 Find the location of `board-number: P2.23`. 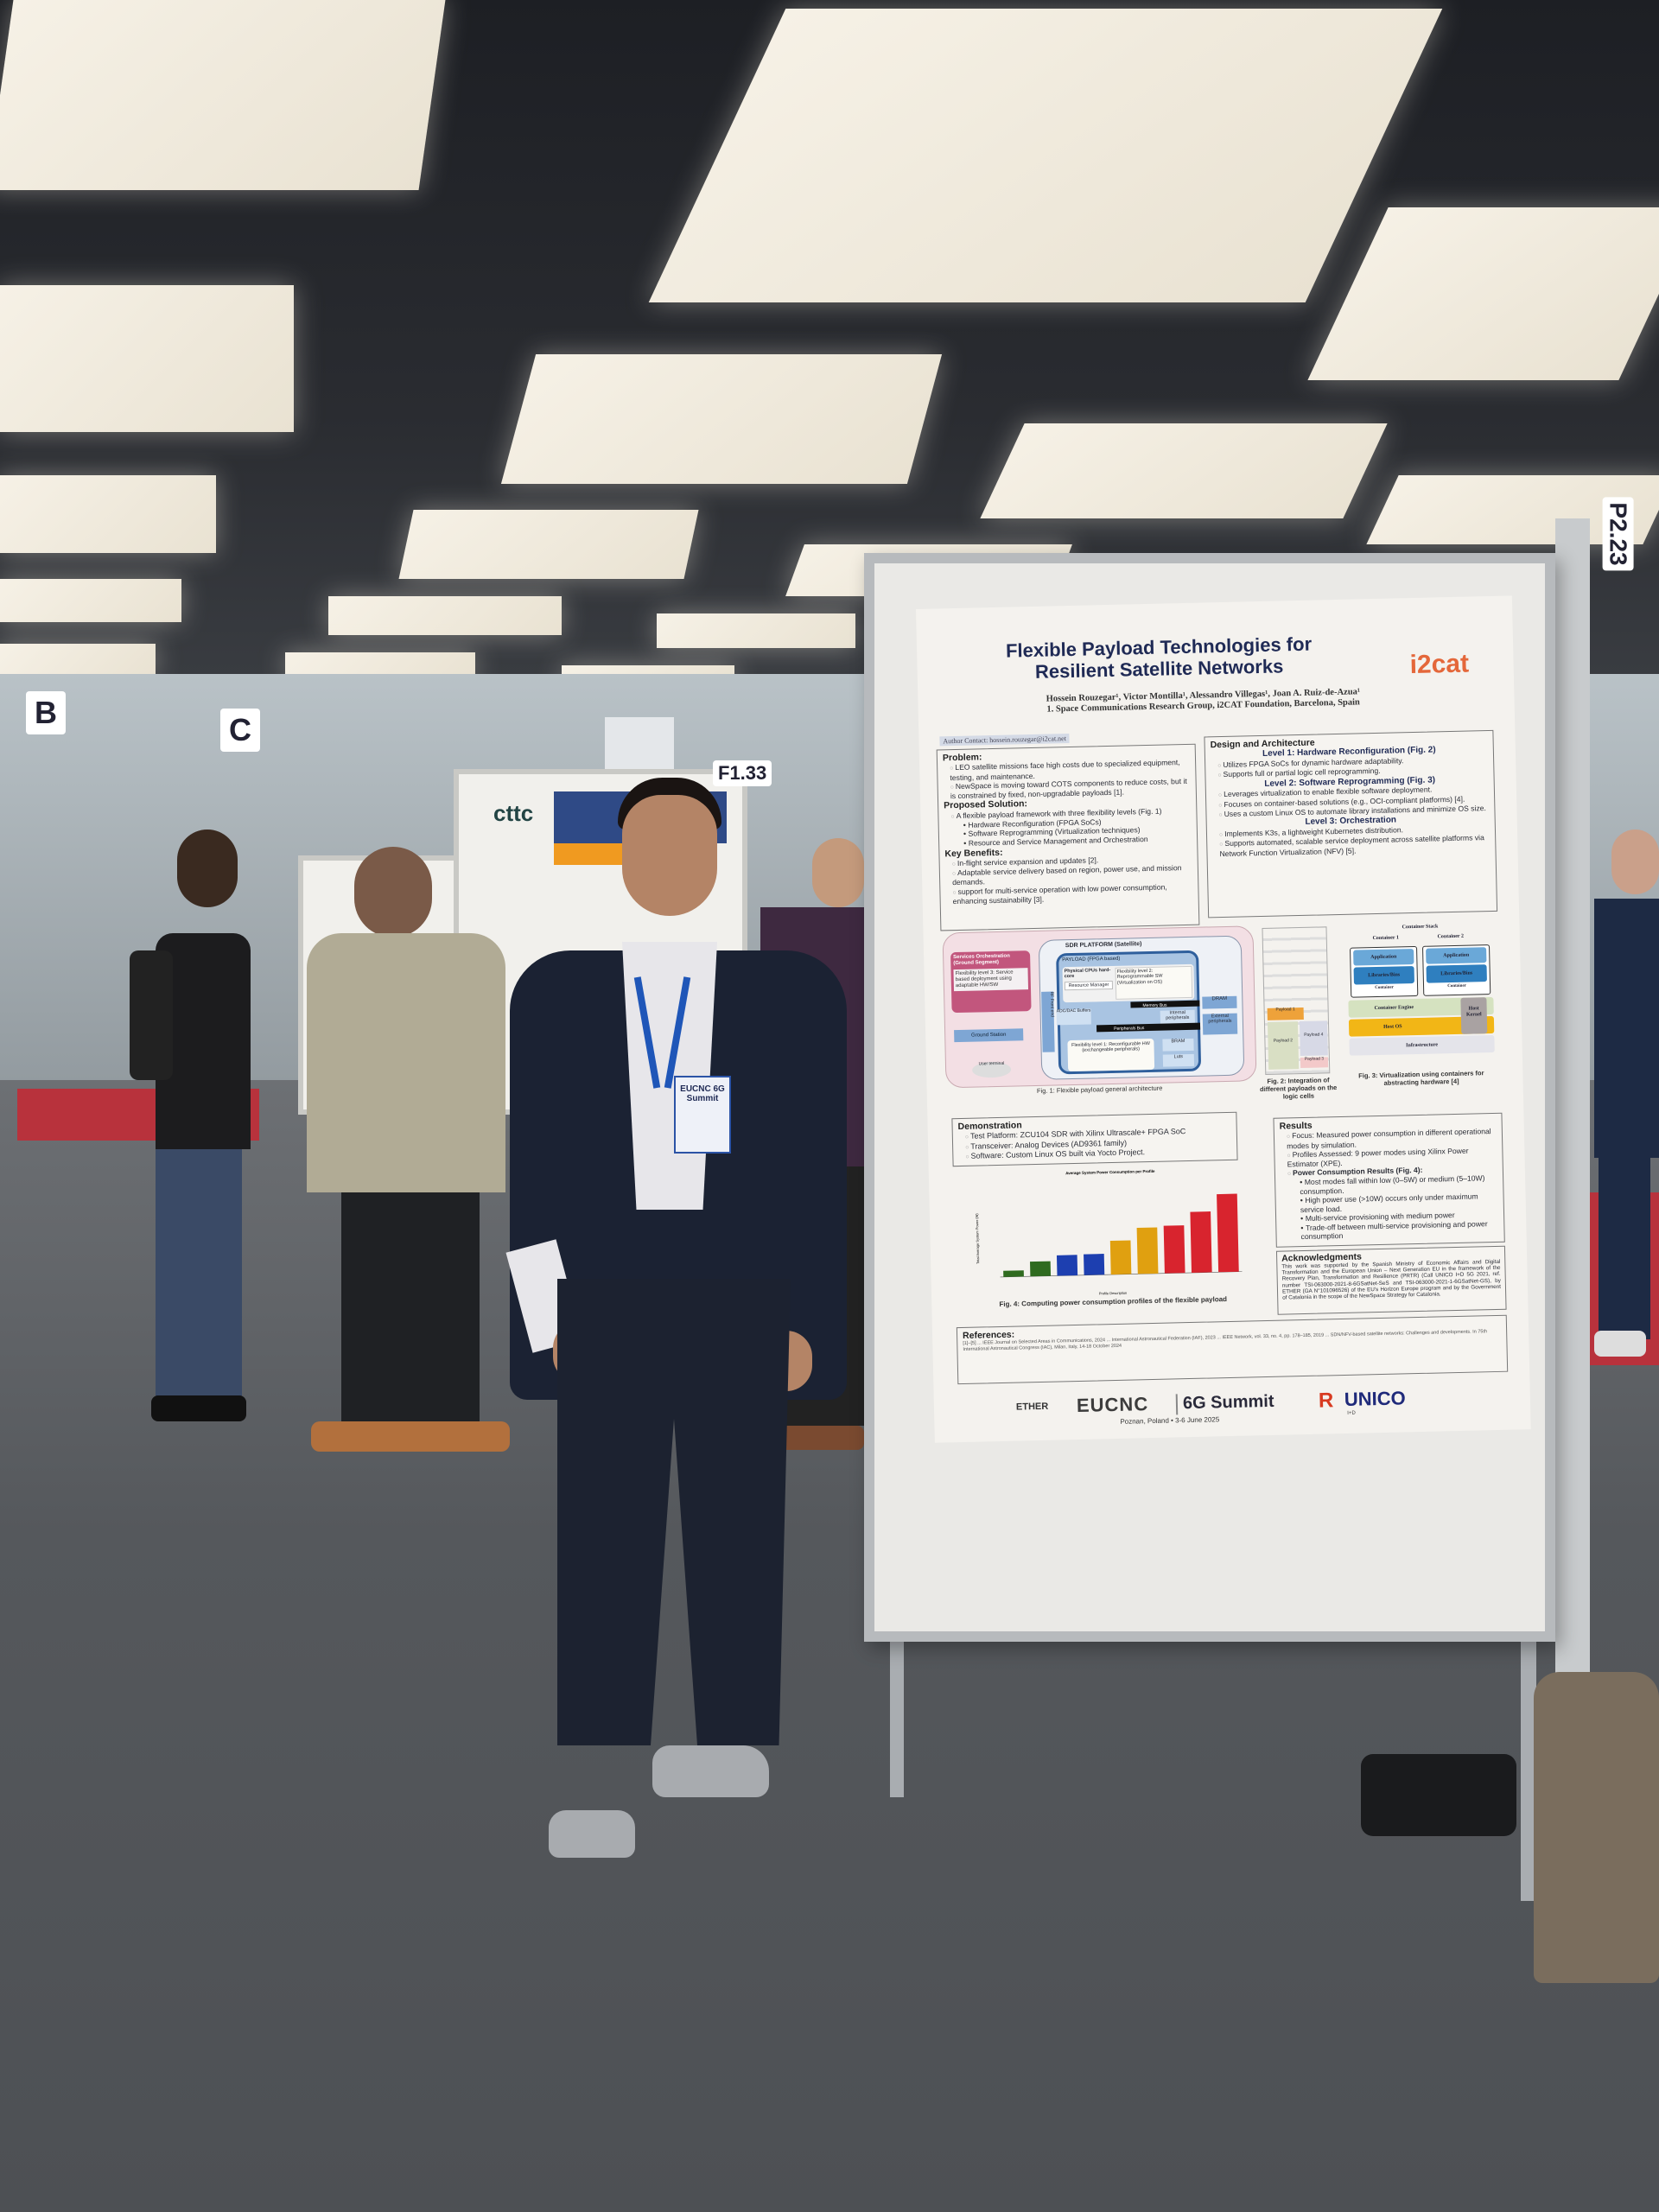

board-number: P2.23 is located at coordinates (1618, 534).